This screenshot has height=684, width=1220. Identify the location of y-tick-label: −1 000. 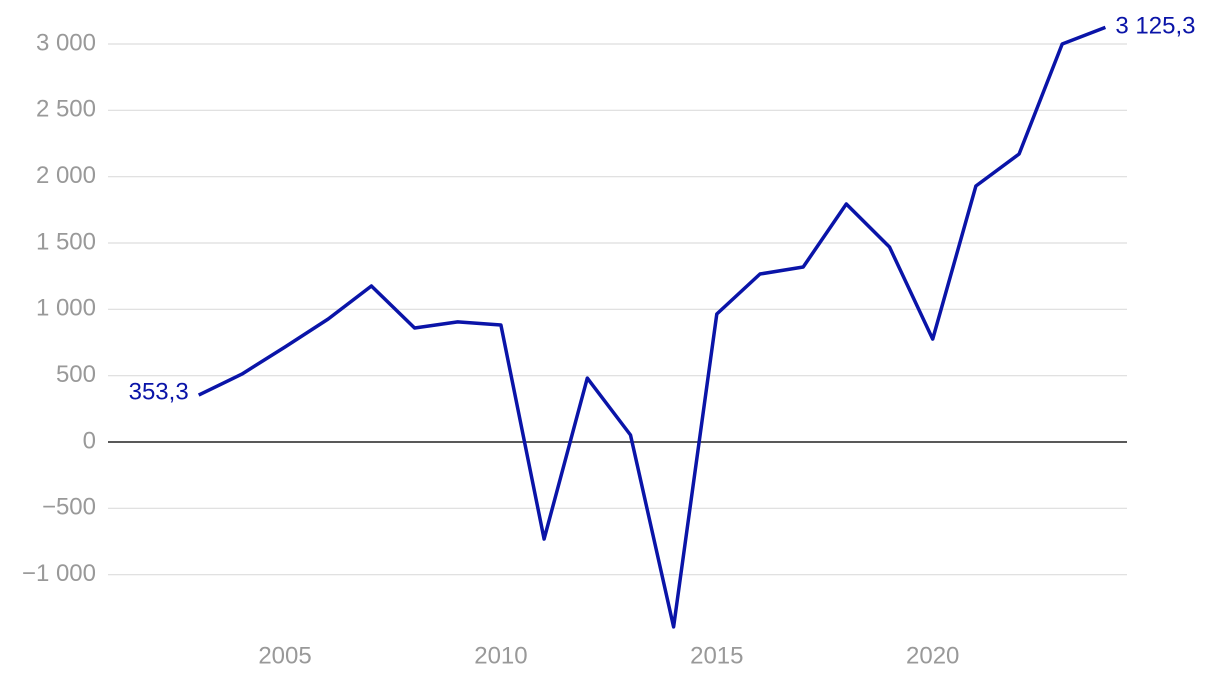
(59, 573).